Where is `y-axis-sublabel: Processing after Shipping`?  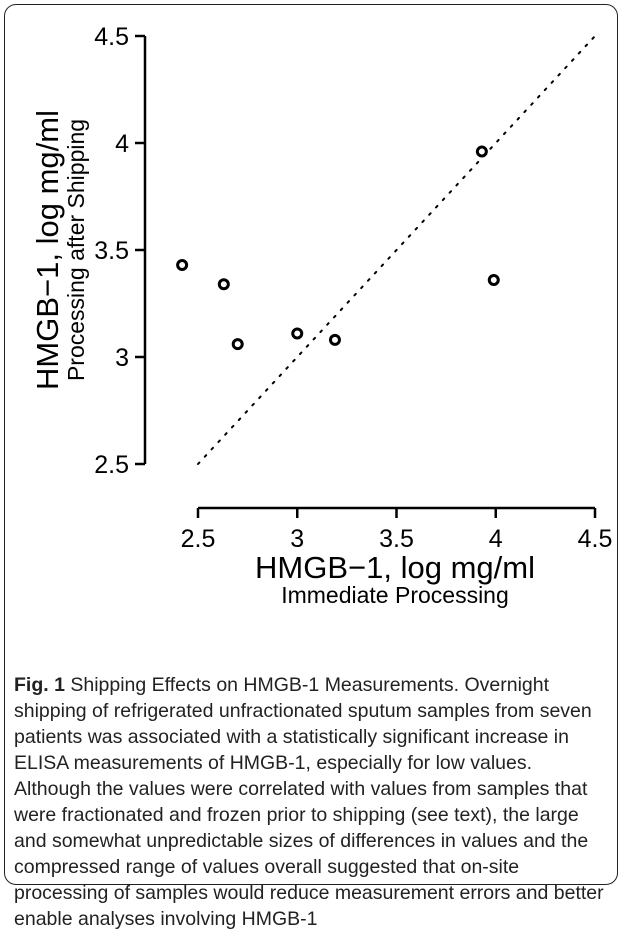
y-axis-sublabel: Processing after Shipping is located at coordinates (76, 250).